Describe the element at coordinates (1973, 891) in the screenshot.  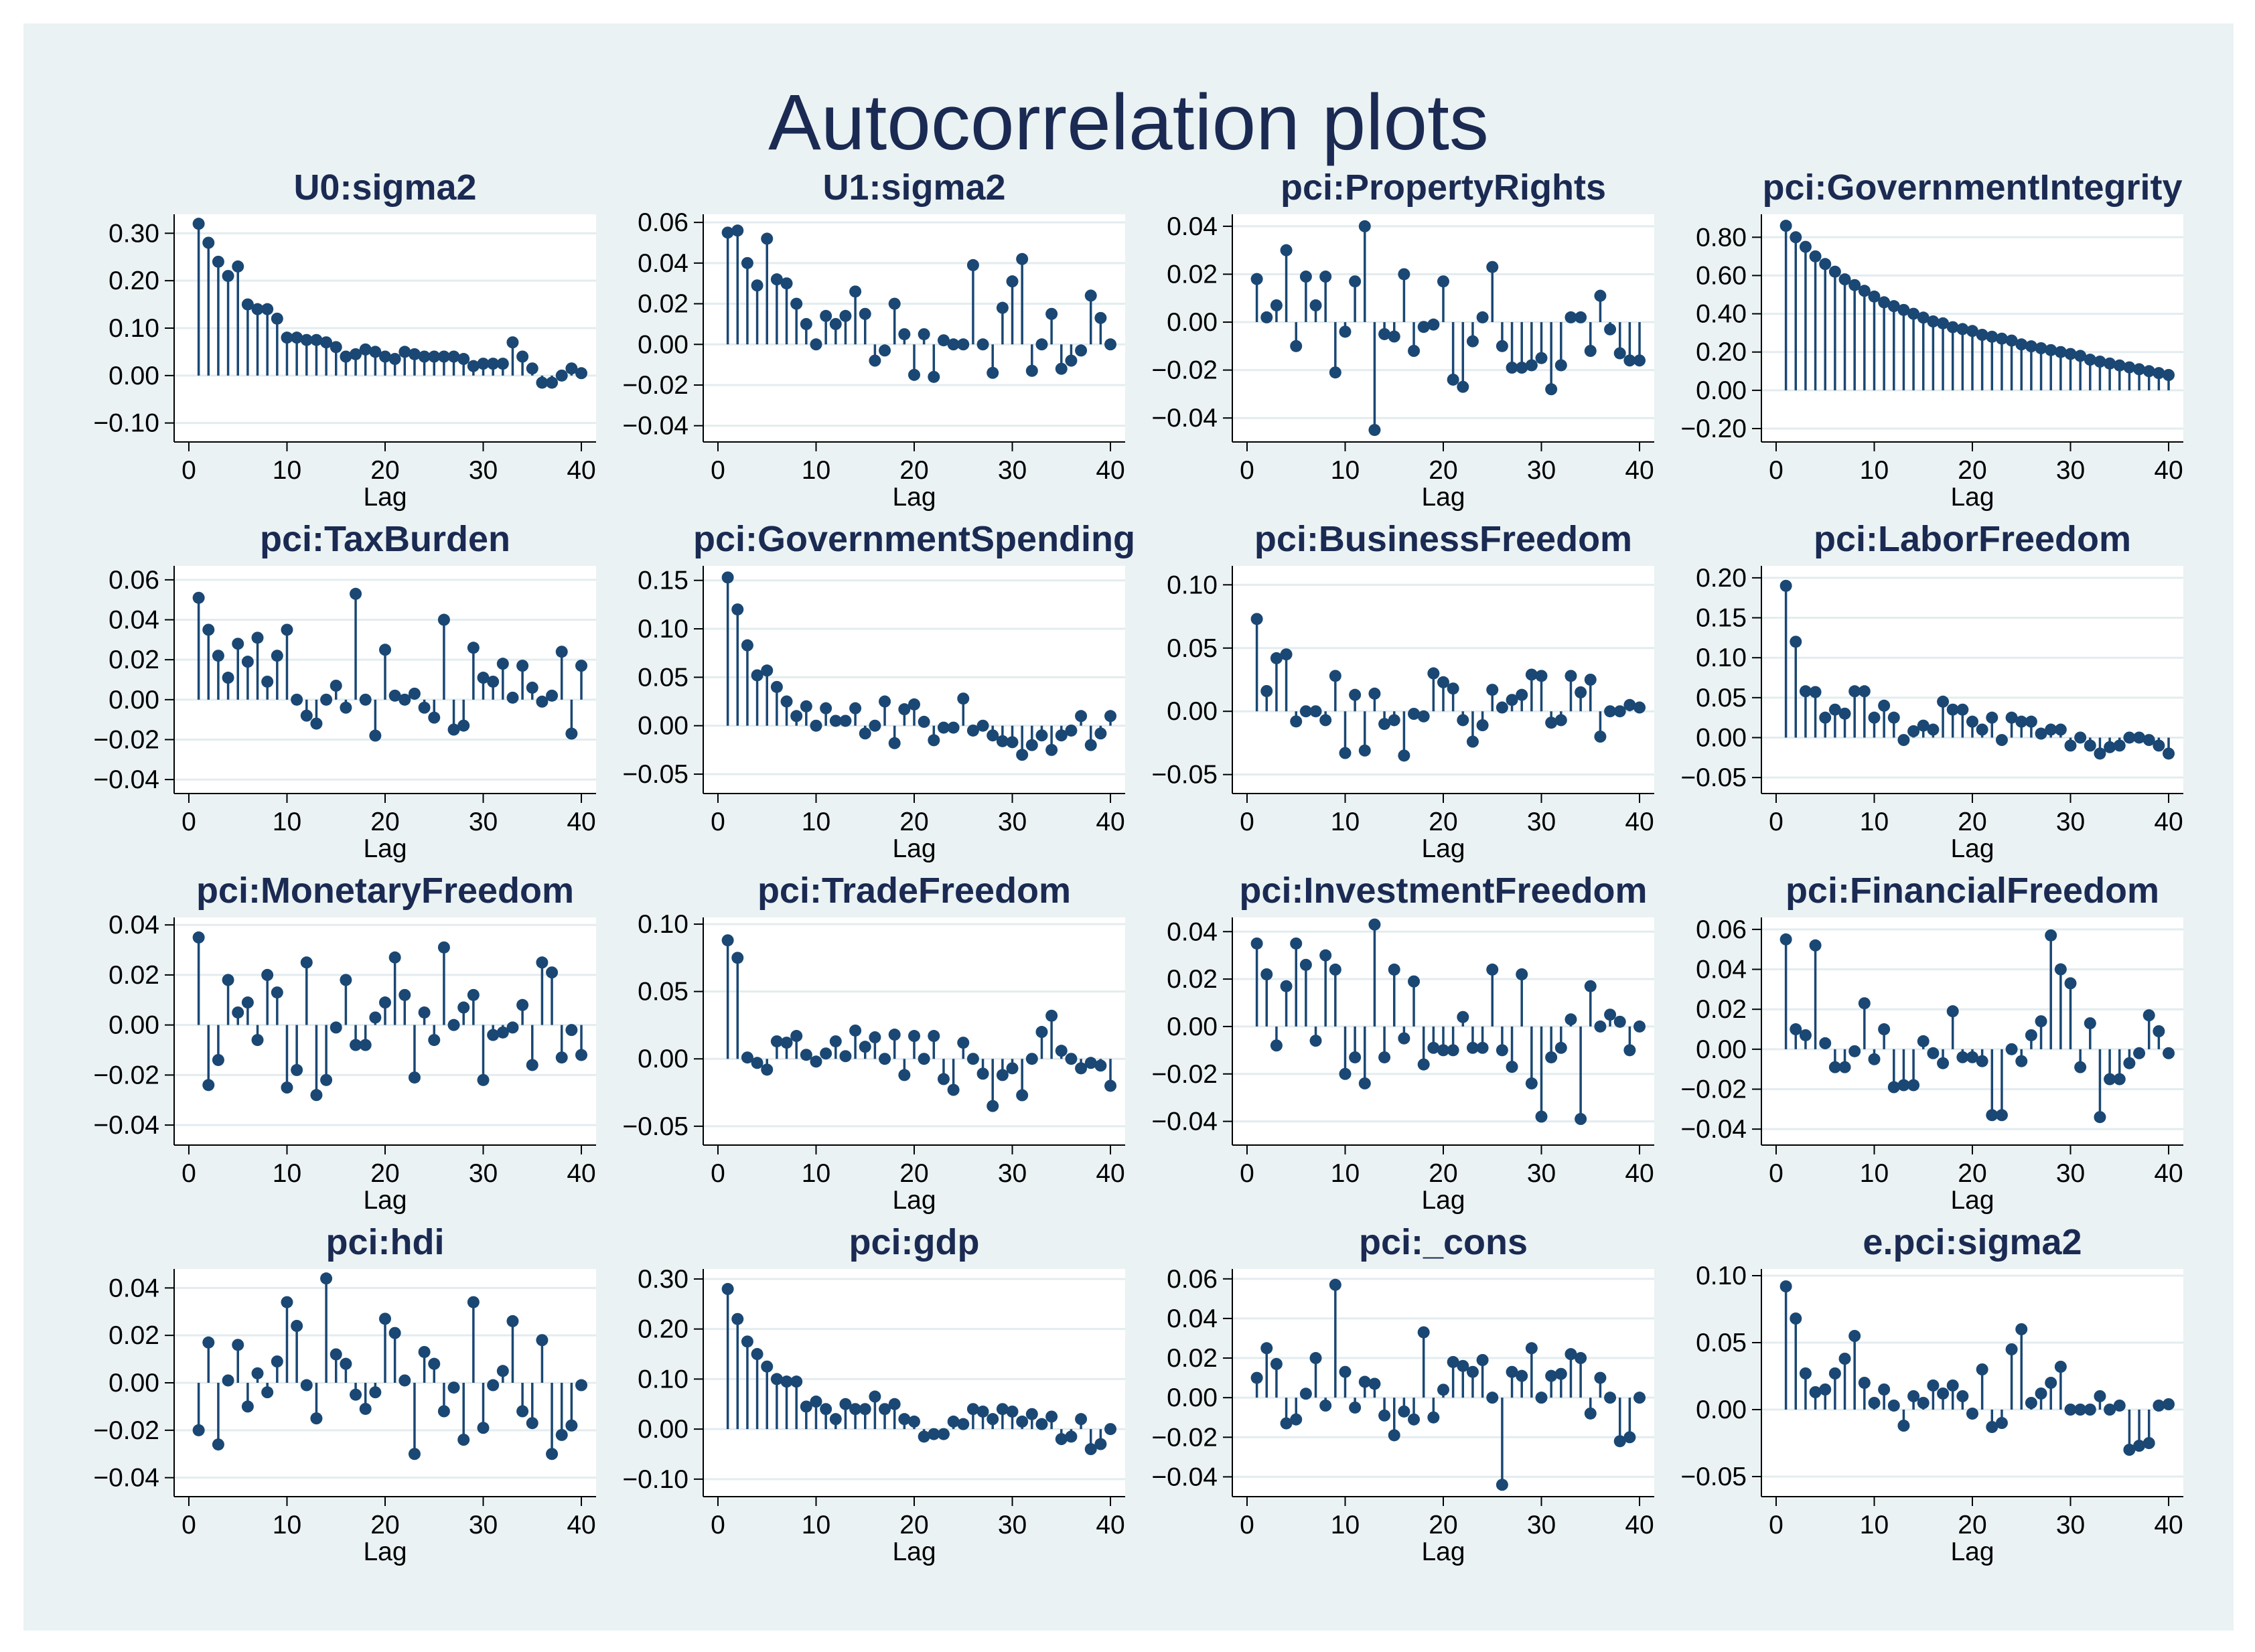
I see `panel-title: pci:FinancialFreedom` at that location.